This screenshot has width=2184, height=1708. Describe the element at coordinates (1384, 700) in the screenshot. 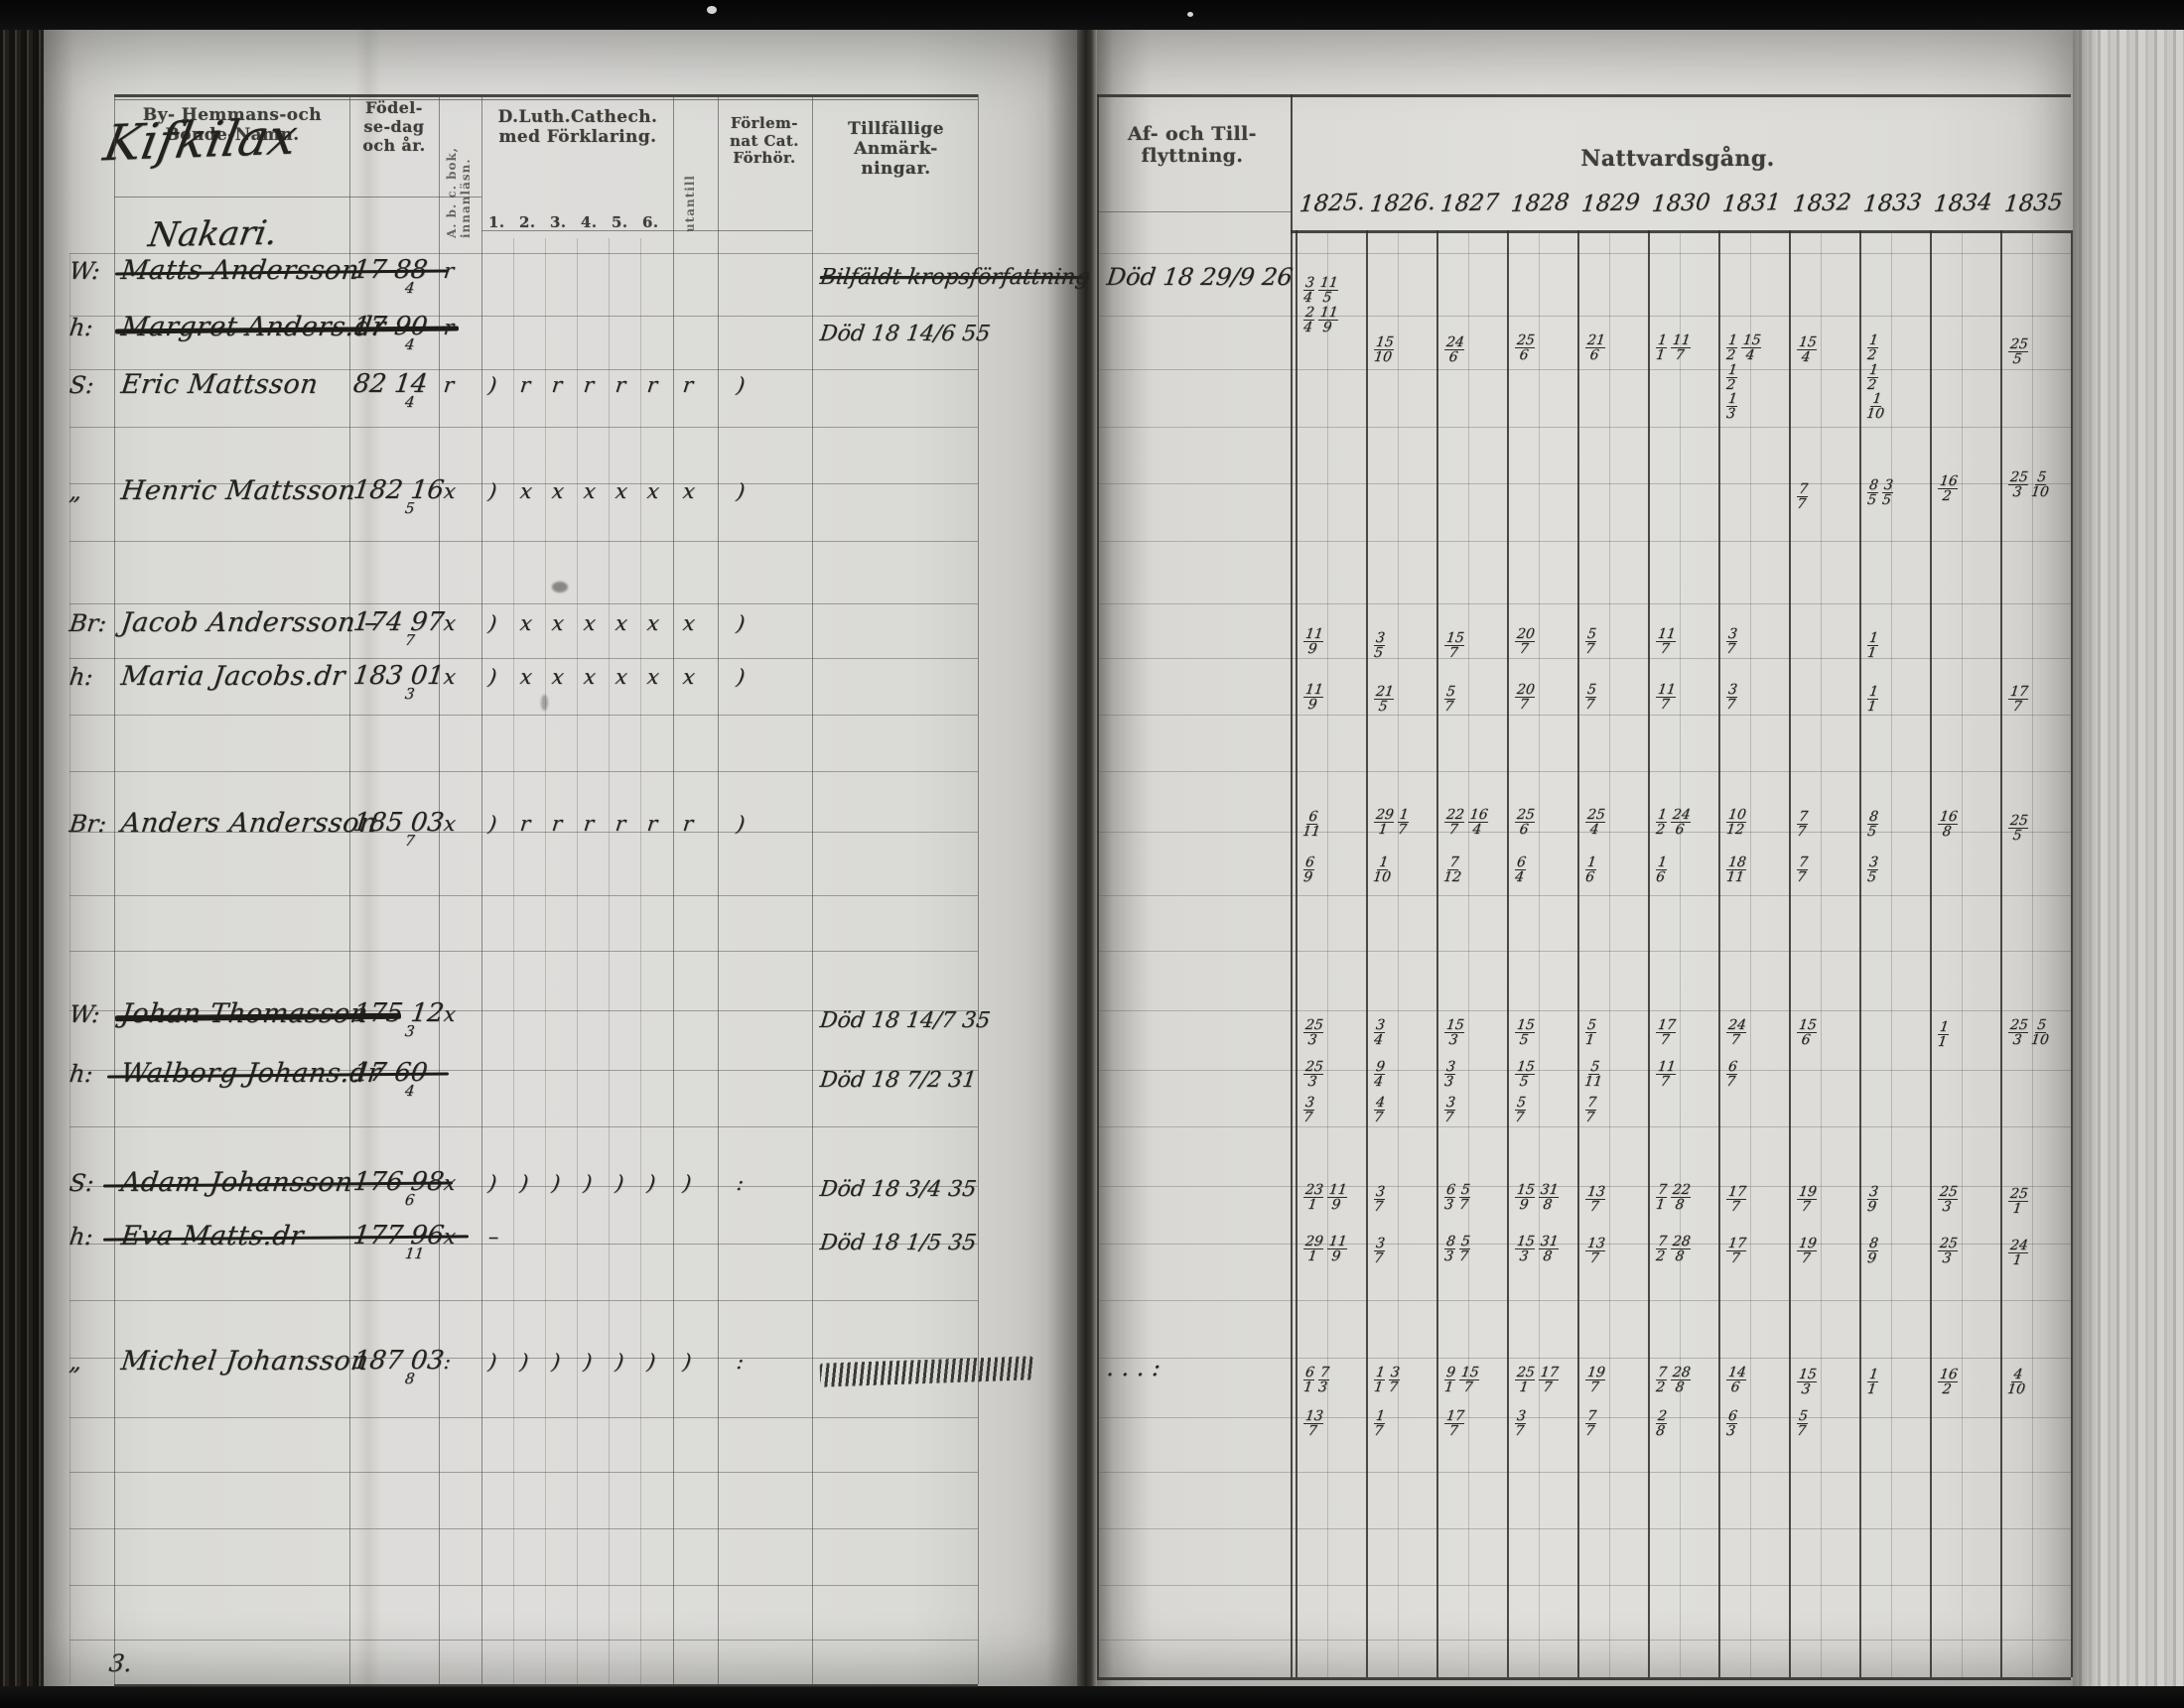

I see `communion-date-fraction: 21 5` at that location.